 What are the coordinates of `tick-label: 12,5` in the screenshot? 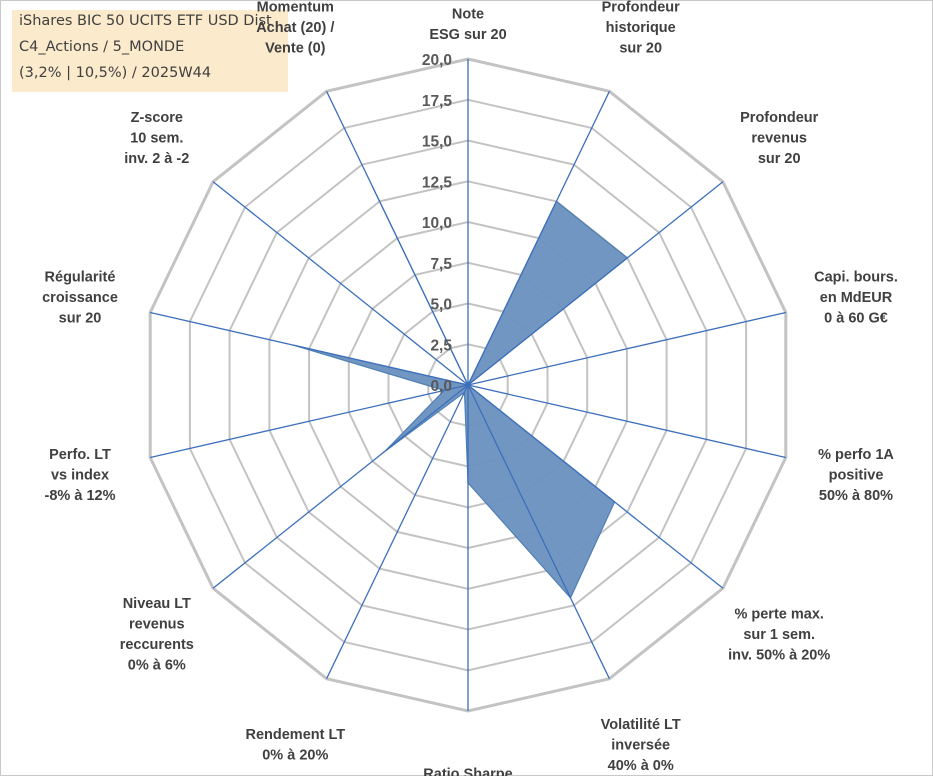 It's located at (437, 182).